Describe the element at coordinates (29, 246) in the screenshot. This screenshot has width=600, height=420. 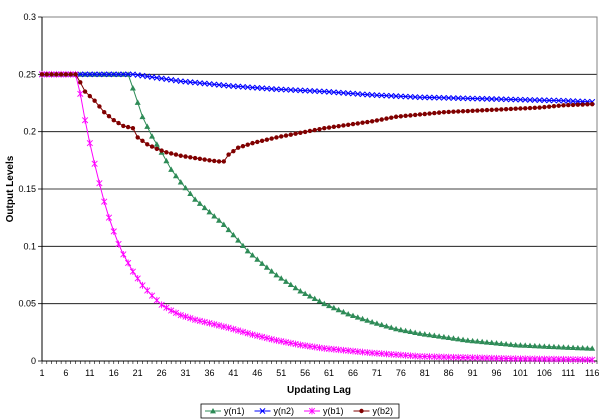
I see `y-tick-label: 0.1` at that location.